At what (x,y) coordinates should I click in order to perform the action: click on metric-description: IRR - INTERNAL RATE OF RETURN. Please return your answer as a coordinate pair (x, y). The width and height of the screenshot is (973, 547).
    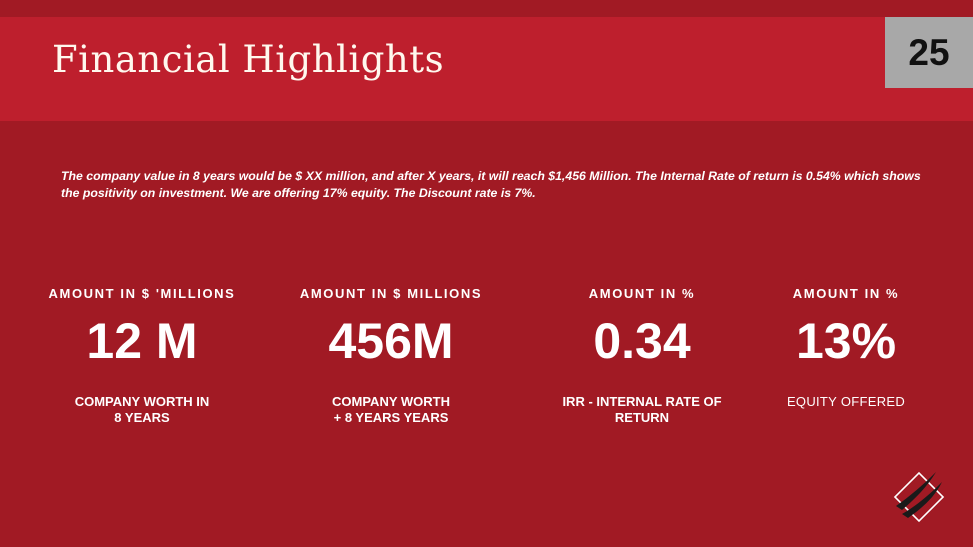
    Looking at the image, I should click on (642, 410).